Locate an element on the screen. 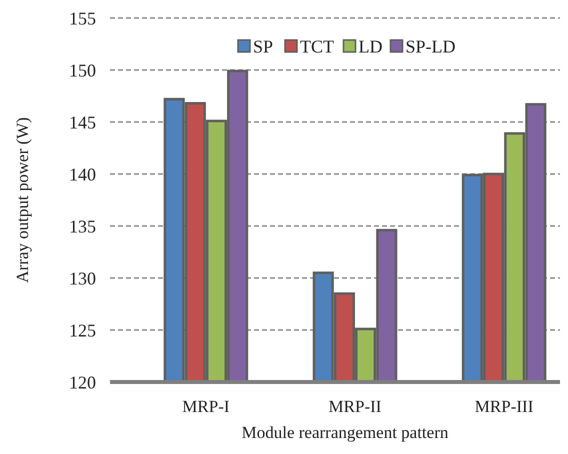 The height and width of the screenshot is (454, 568). x-tick-label: MRP-I is located at coordinates (206, 406).